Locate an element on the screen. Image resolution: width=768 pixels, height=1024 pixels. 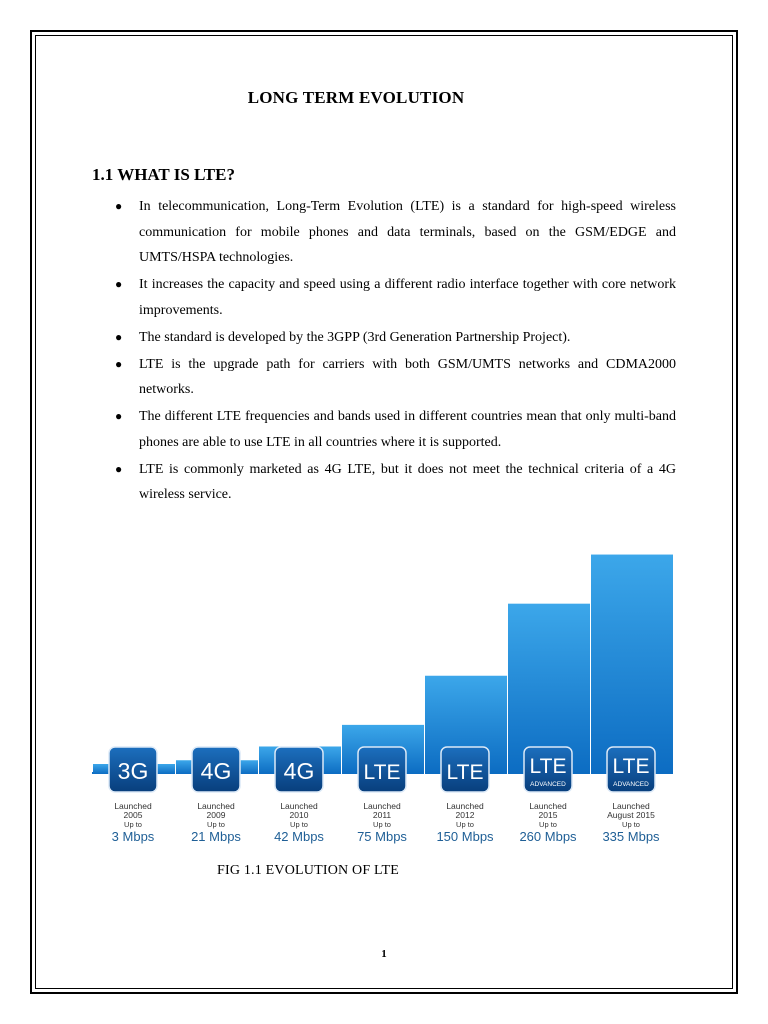
generation-label: 3G is located at coordinates (133, 771).